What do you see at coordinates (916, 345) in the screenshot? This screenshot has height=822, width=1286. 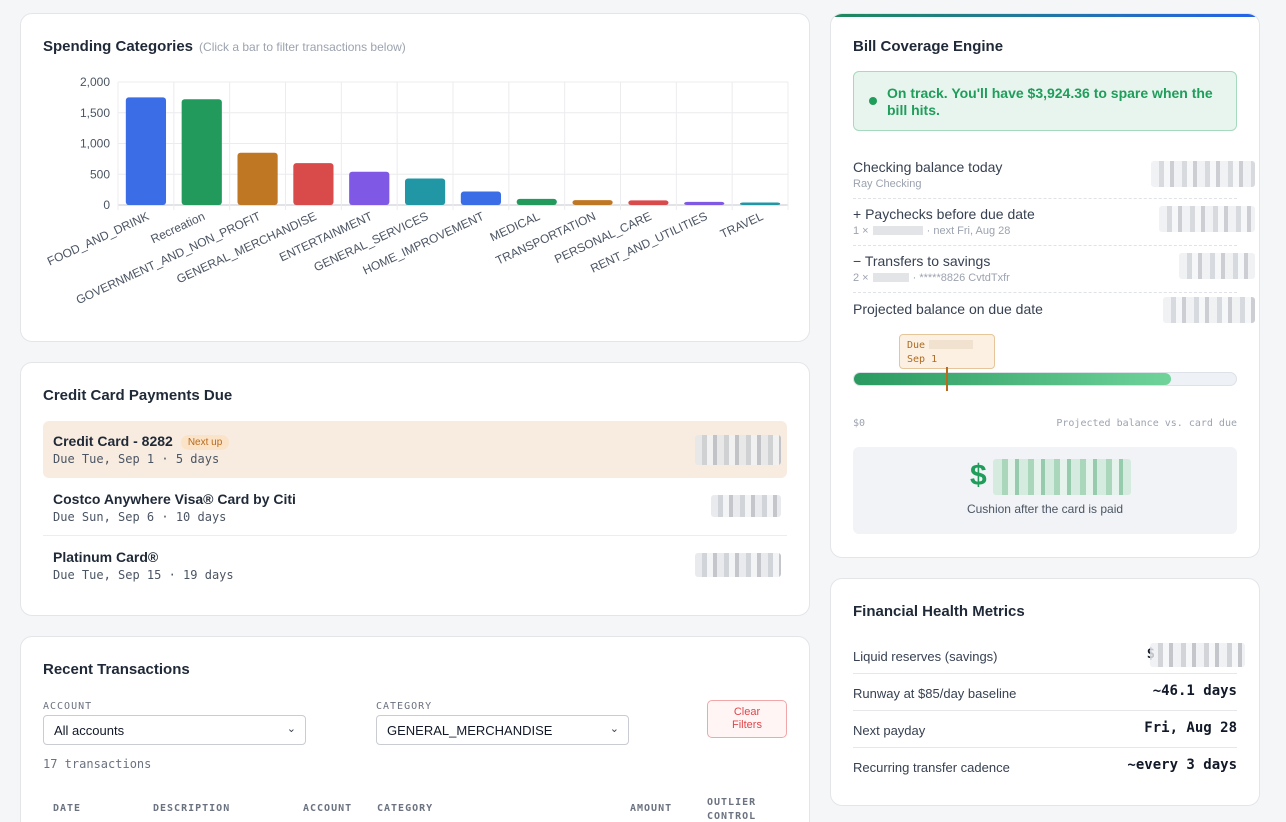 I see `due-tip-label: Due` at bounding box center [916, 345].